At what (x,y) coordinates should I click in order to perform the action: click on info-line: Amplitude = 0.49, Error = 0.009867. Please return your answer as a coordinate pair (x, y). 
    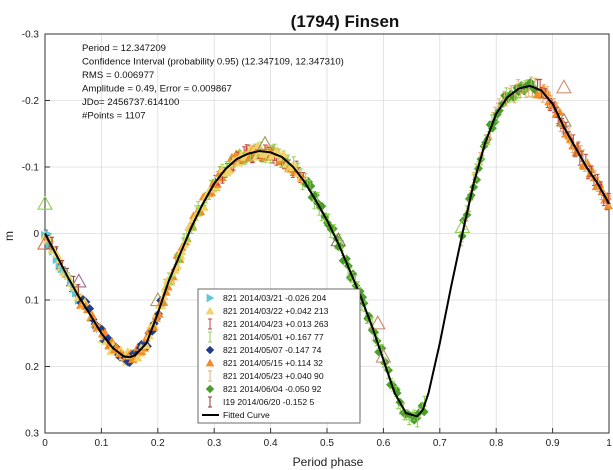
    Looking at the image, I should click on (157, 89).